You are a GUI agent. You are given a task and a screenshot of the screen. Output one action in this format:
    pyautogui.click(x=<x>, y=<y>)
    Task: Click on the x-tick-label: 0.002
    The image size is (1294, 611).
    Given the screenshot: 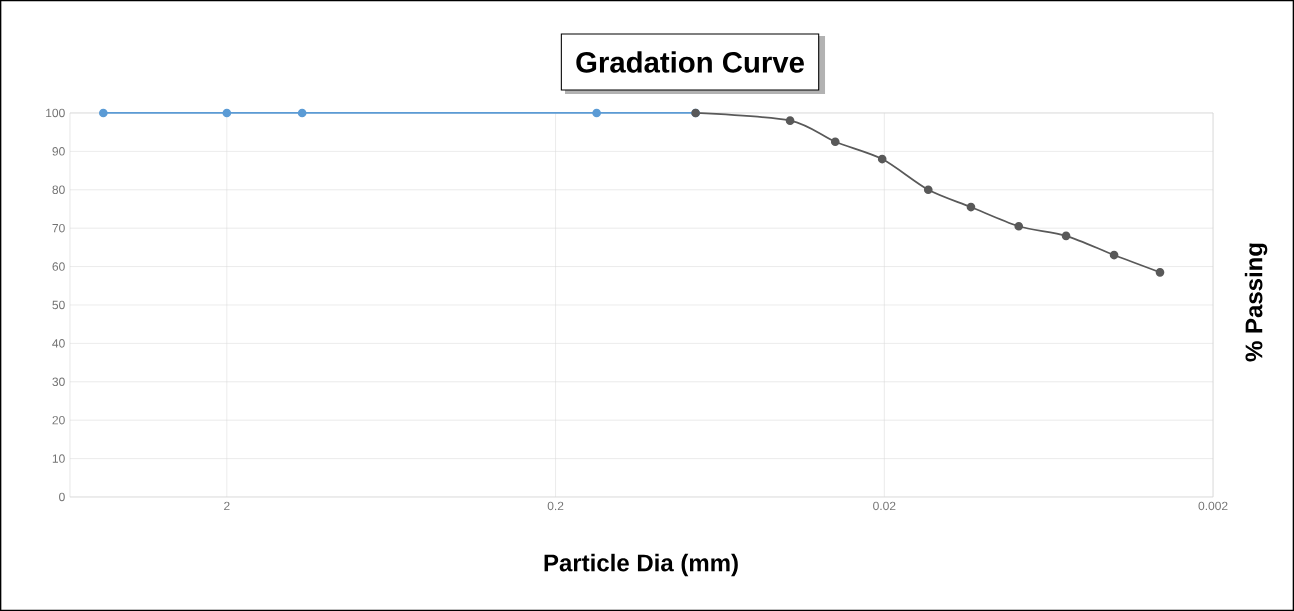 What is the action you would take?
    pyautogui.click(x=1213, y=506)
    